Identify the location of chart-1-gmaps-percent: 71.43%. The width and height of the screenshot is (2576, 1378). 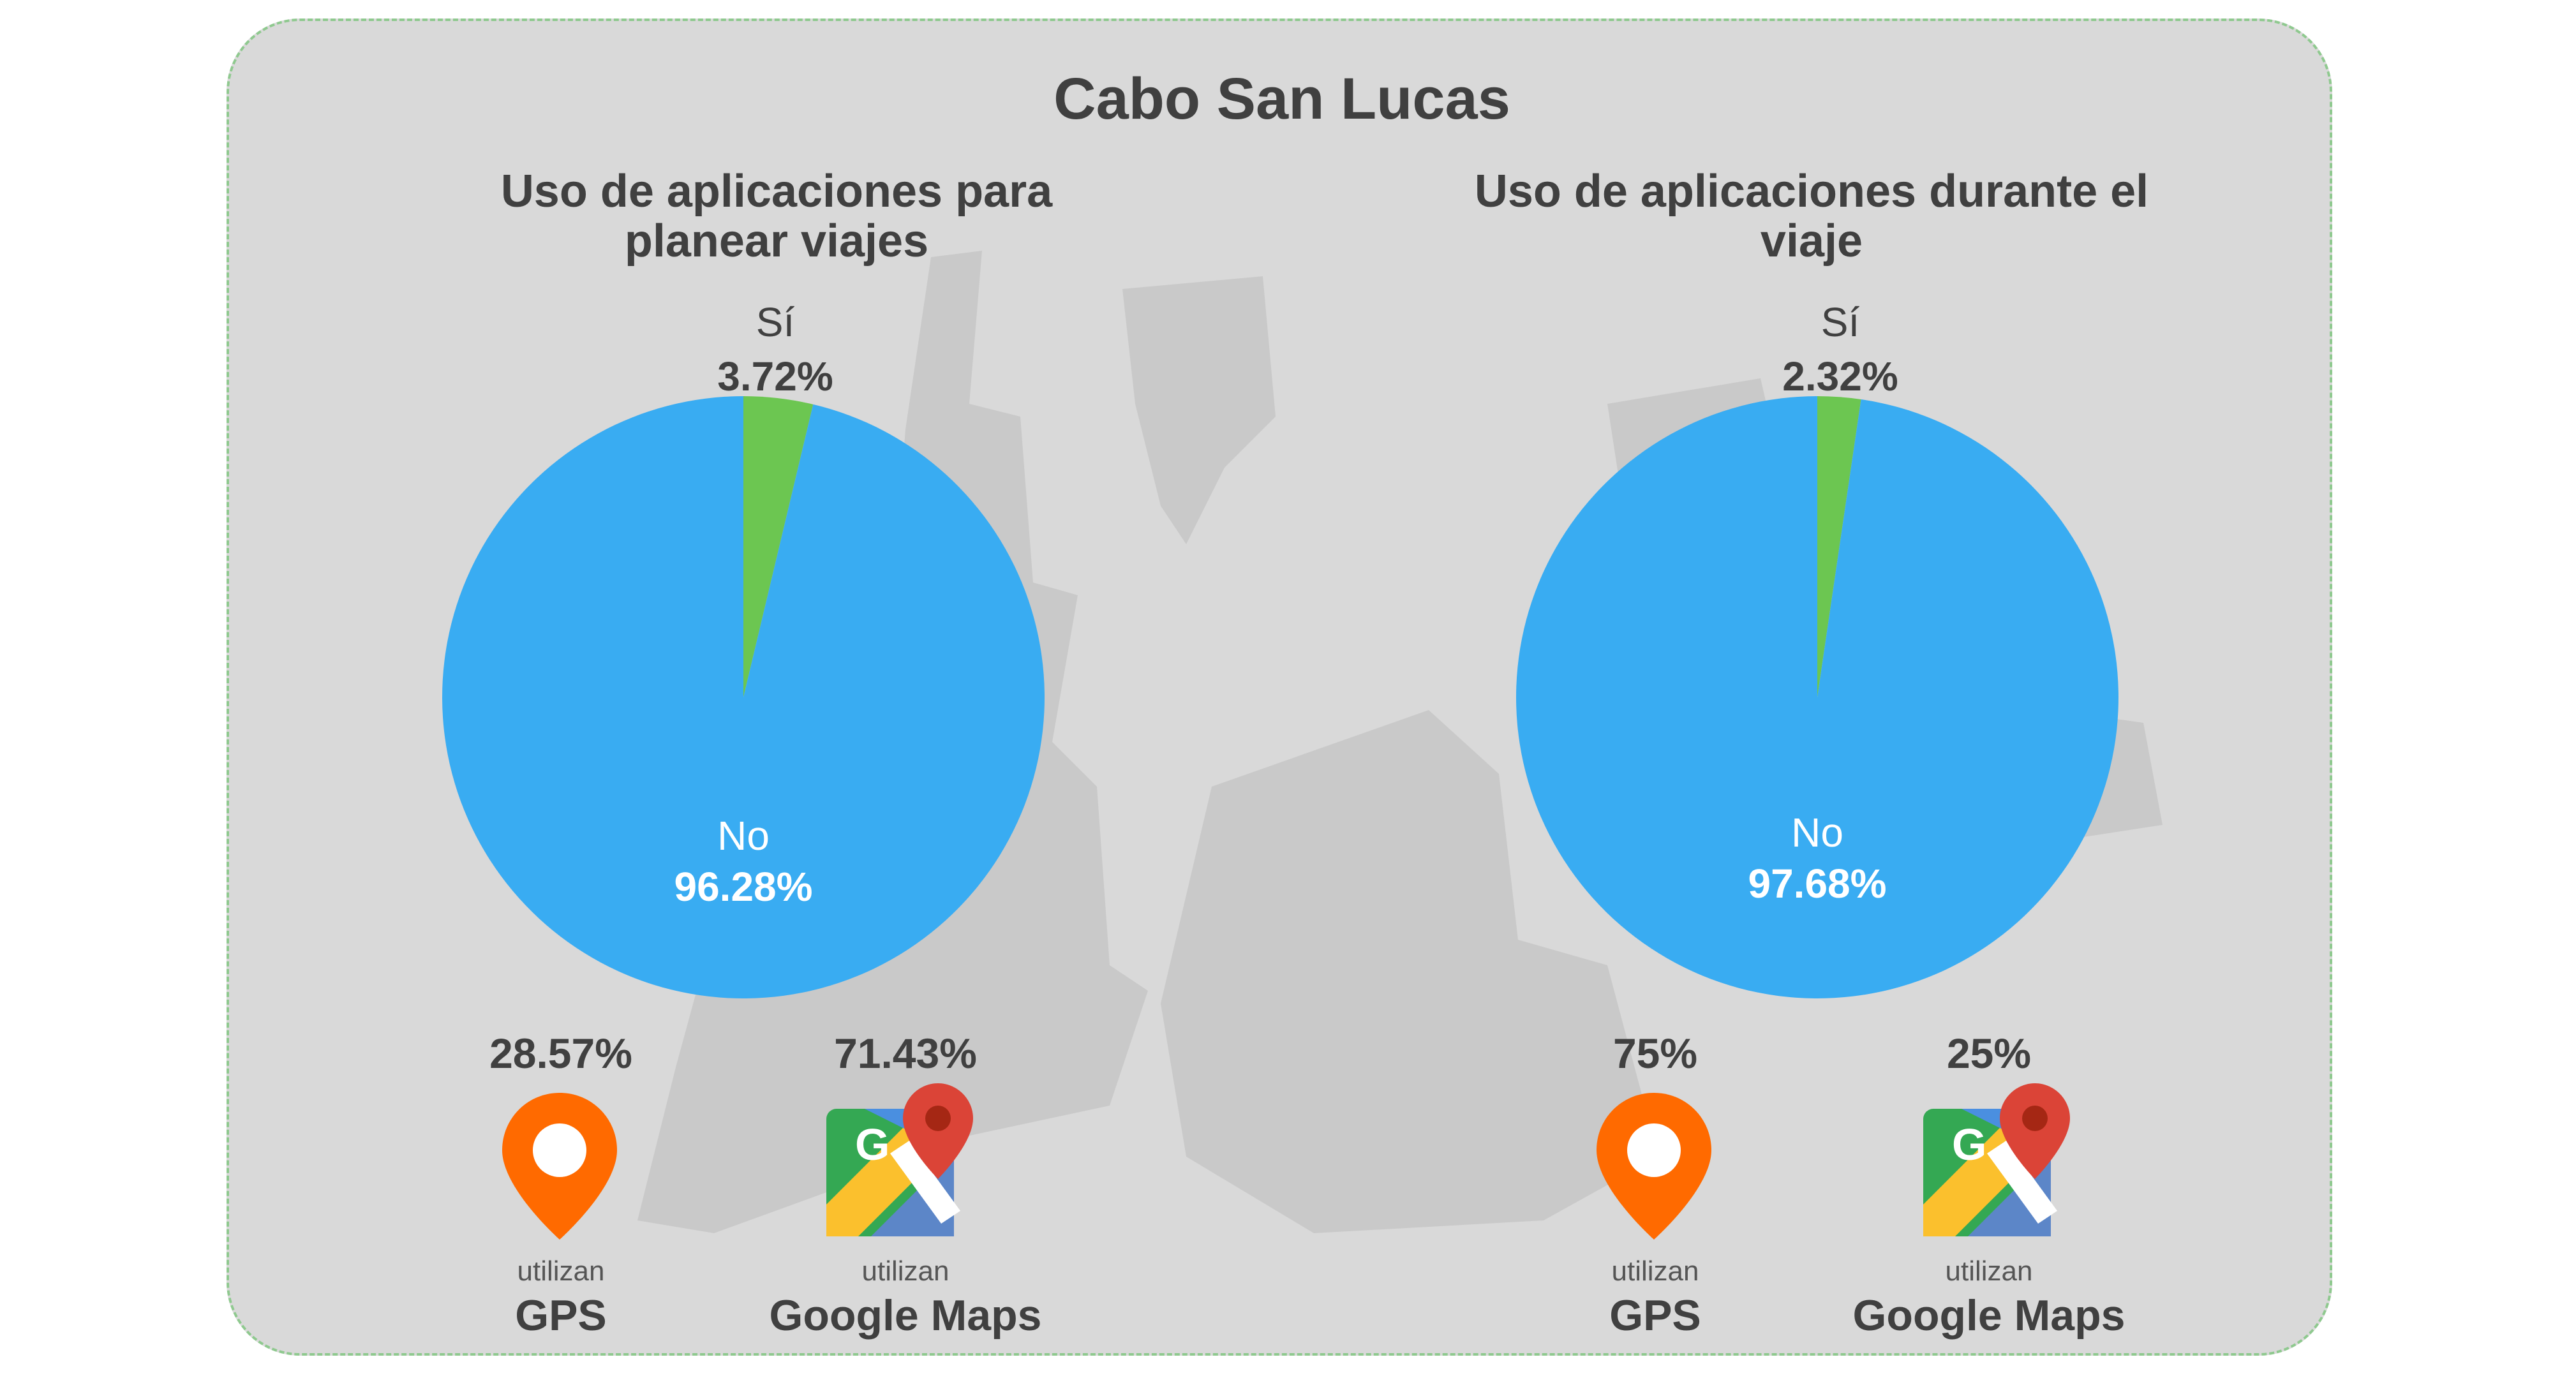
(905, 1053).